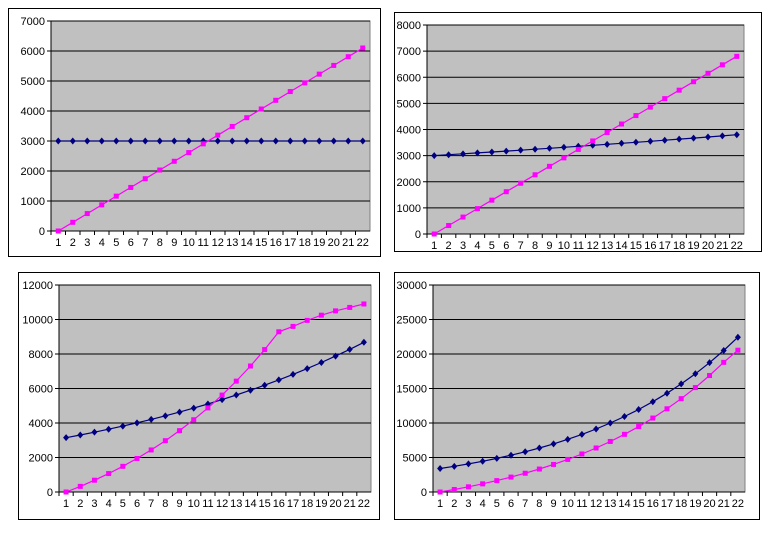  I want to click on x-tick-label: 4, so click(102, 243).